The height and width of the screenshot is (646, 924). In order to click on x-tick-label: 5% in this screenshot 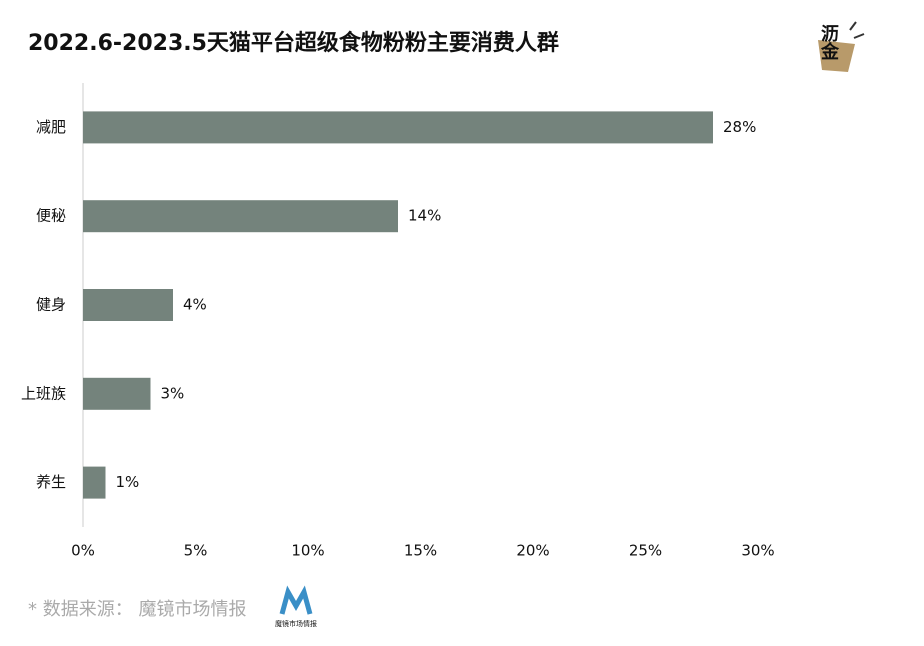, I will do `click(196, 551)`.